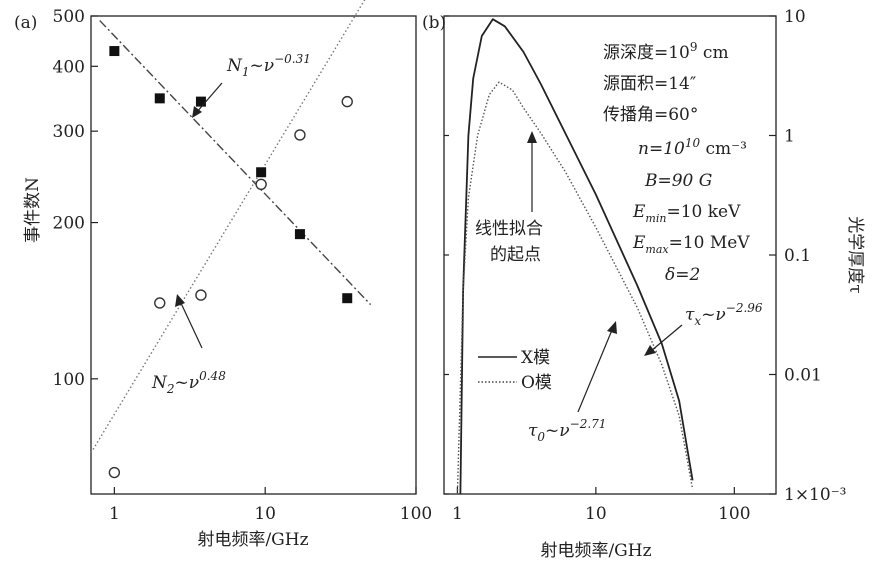 The width and height of the screenshot is (882, 564). I want to click on param-source-depth: 源深度=109 cm, so click(666, 51).